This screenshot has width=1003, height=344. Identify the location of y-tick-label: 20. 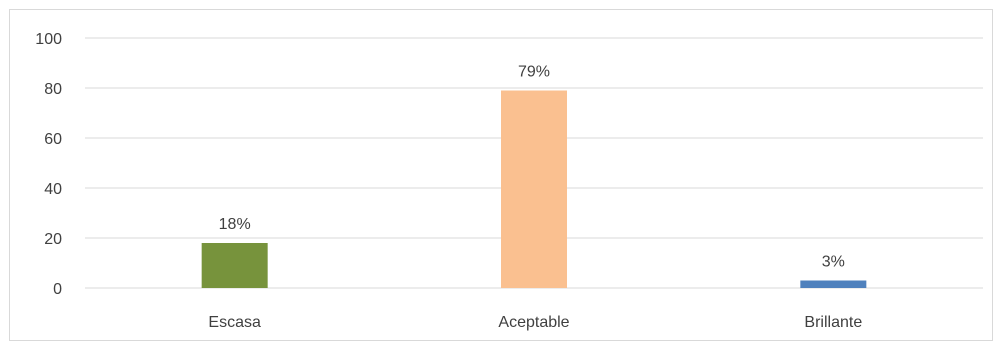
(53, 239).